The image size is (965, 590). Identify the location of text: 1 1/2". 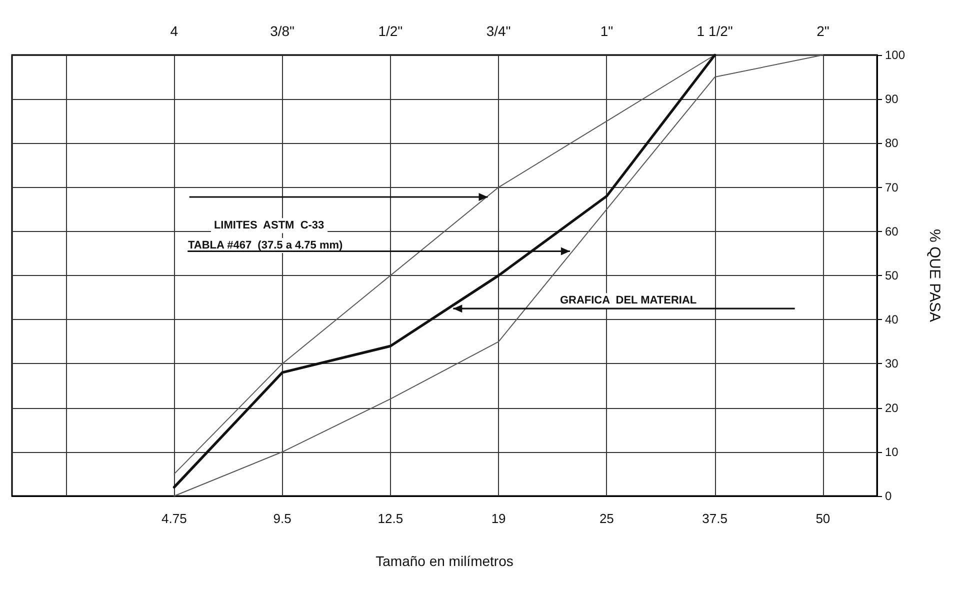
(714, 31).